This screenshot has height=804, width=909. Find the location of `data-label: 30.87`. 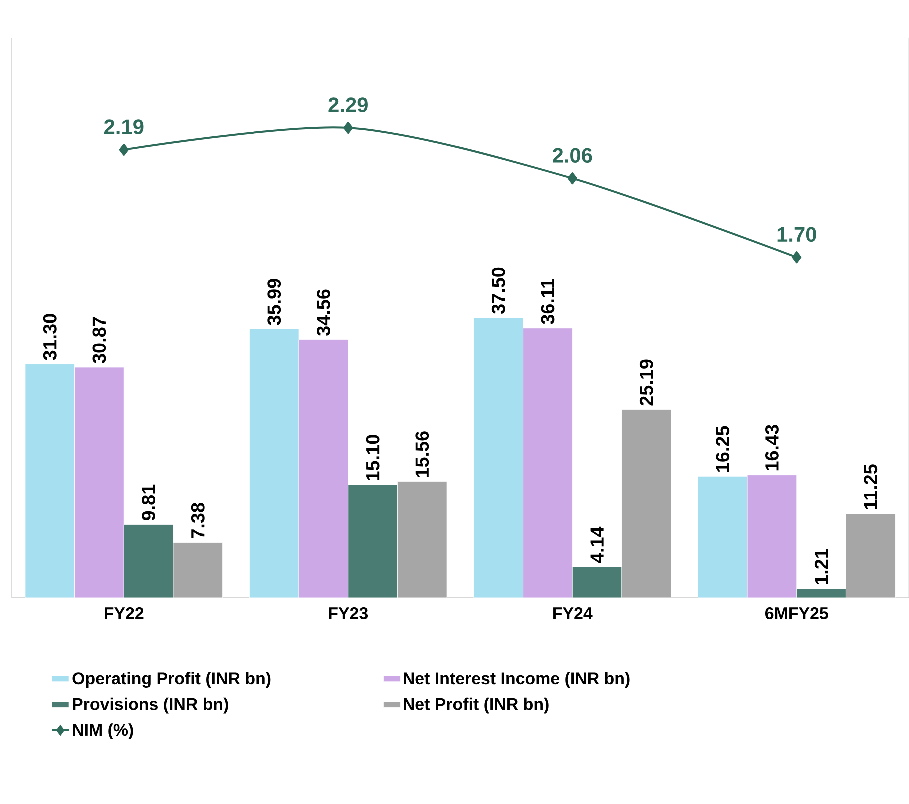

data-label: 30.87 is located at coordinates (99, 340).